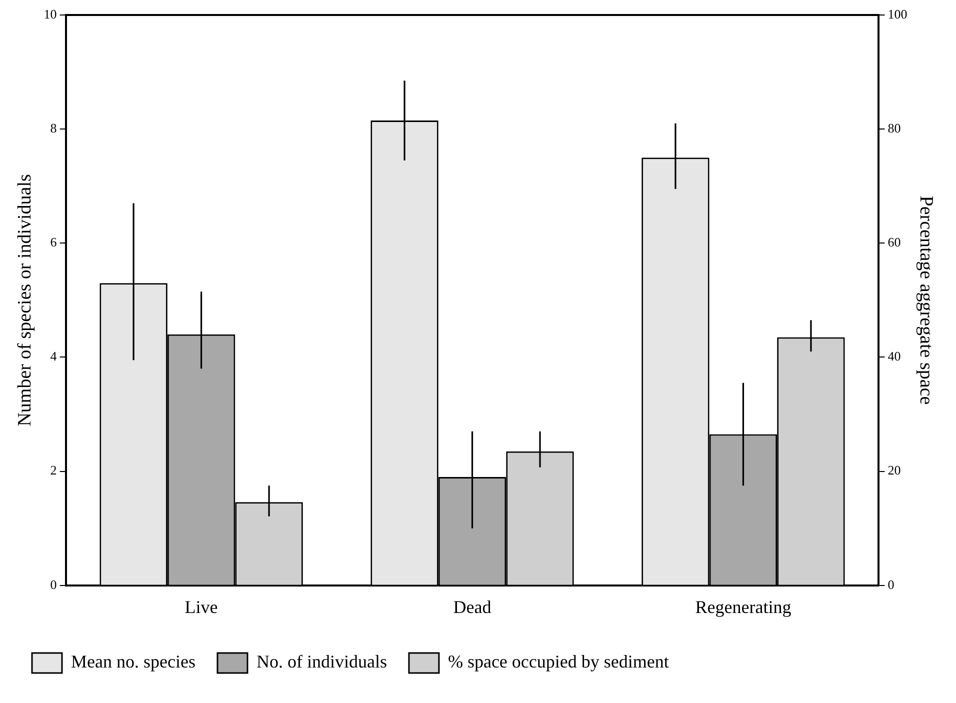 Image resolution: width=956 pixels, height=703 pixels. What do you see at coordinates (133, 662) in the screenshot?
I see `legend-label: Mean no. species` at bounding box center [133, 662].